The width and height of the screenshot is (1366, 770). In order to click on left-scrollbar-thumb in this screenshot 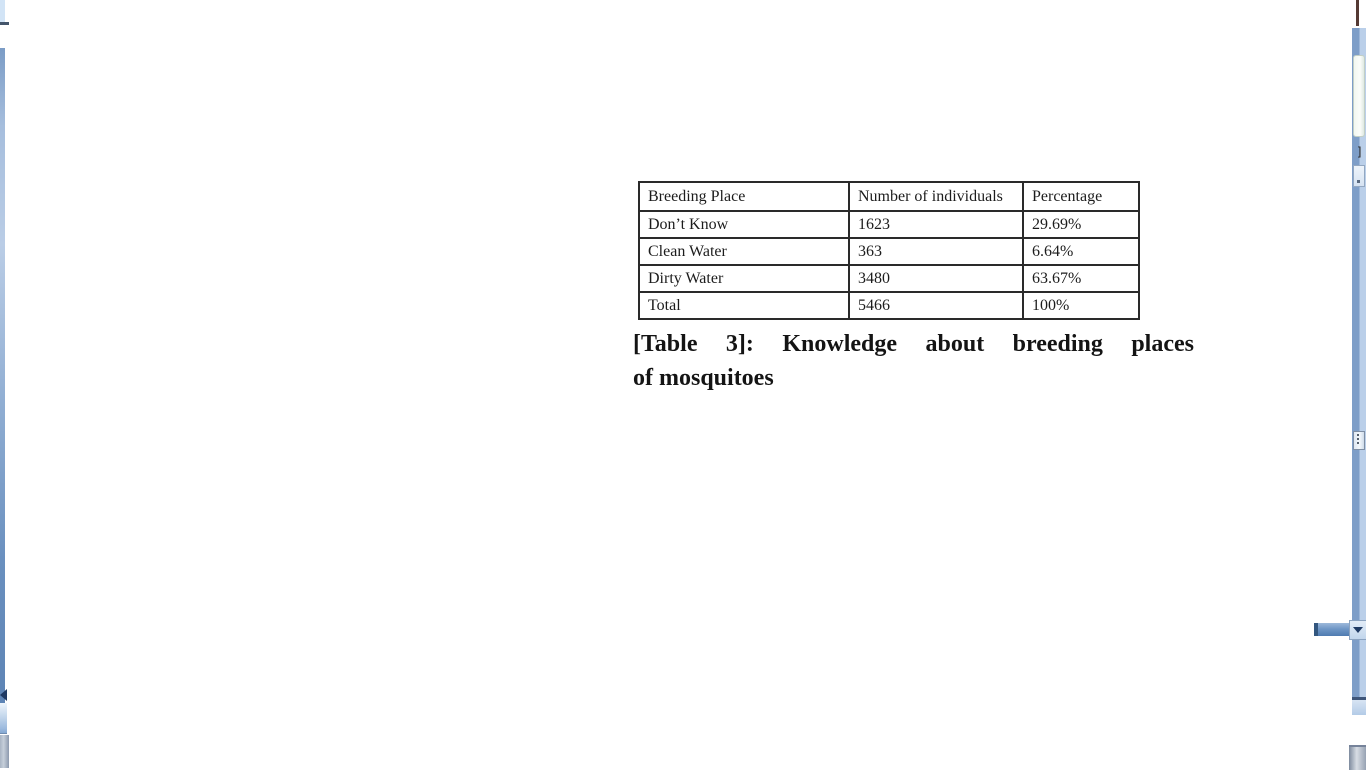, I will do `click(3, 718)`.